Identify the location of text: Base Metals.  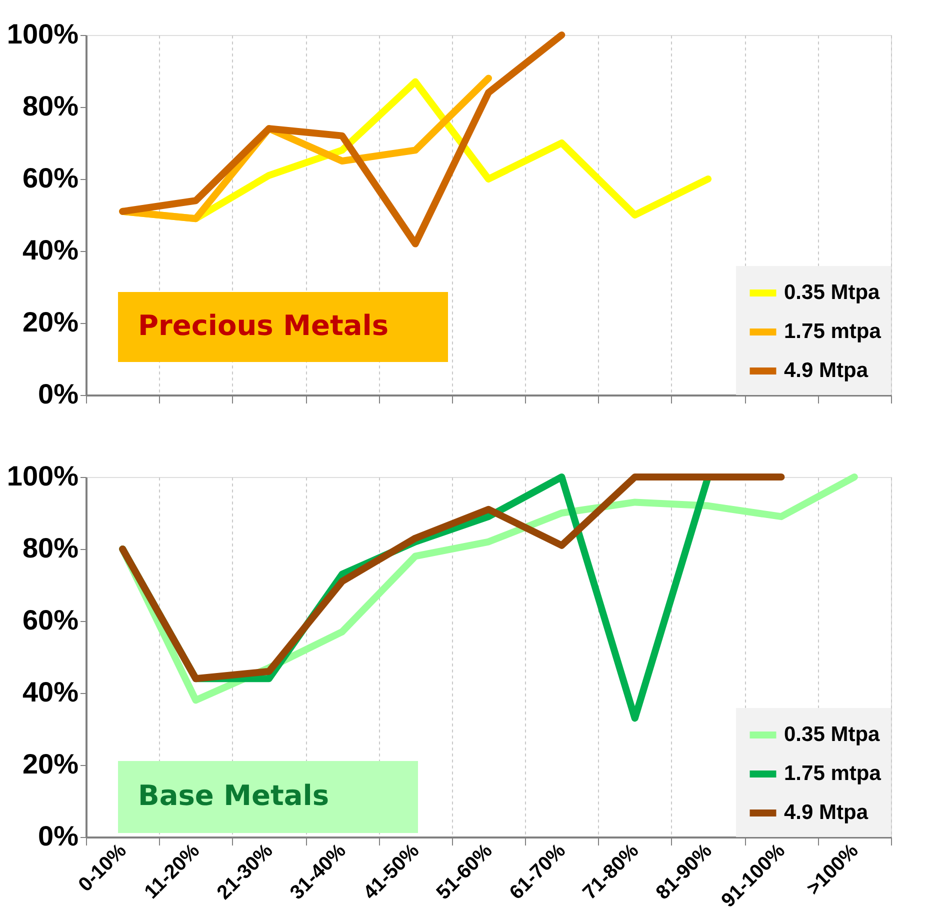
(234, 795).